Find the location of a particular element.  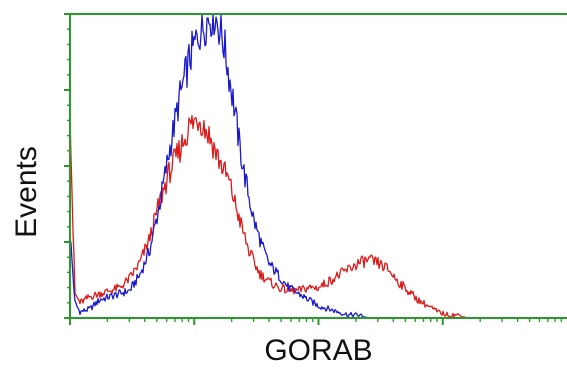

y-axis-label-text: Events is located at coordinates (26, 192).